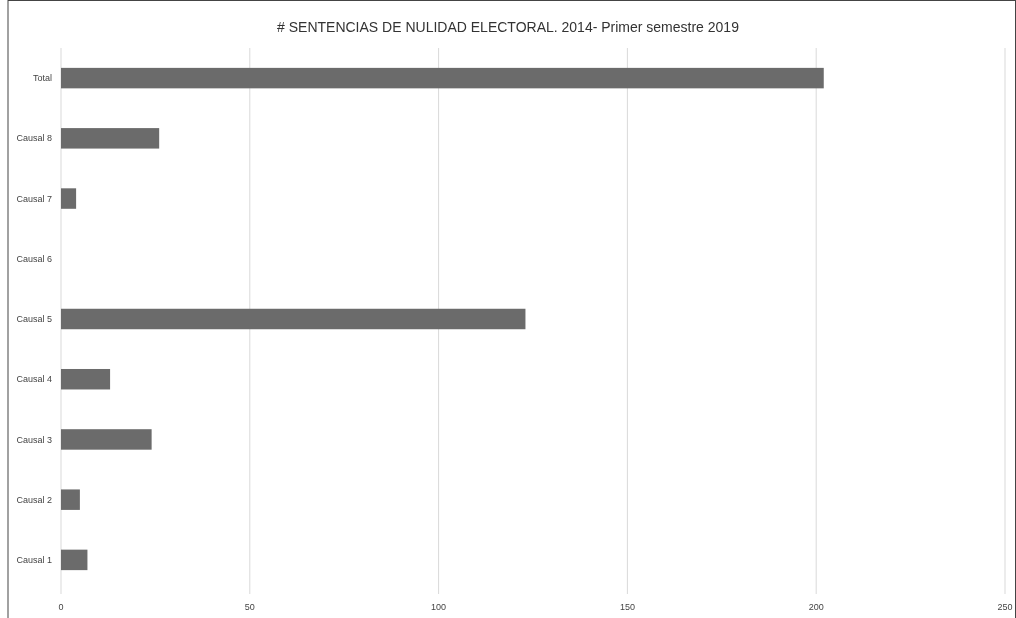 The height and width of the screenshot is (618, 1016). What do you see at coordinates (34, 258) in the screenshot?
I see `y-tick-label: Causal 6` at bounding box center [34, 258].